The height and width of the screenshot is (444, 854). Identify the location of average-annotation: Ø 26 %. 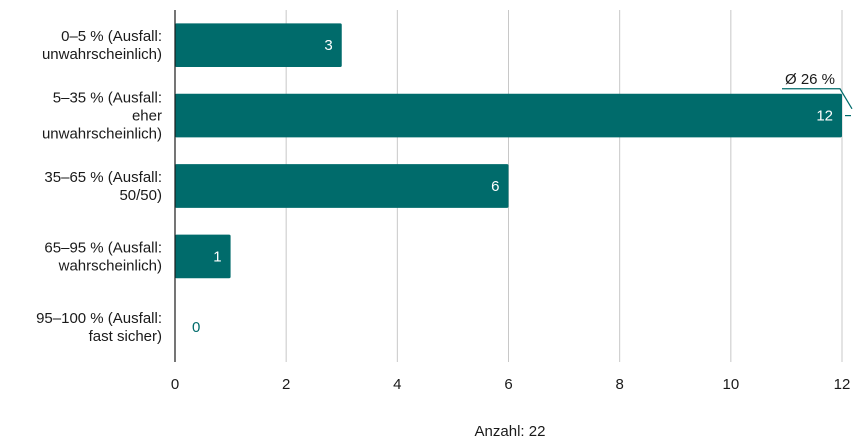
(817, 94).